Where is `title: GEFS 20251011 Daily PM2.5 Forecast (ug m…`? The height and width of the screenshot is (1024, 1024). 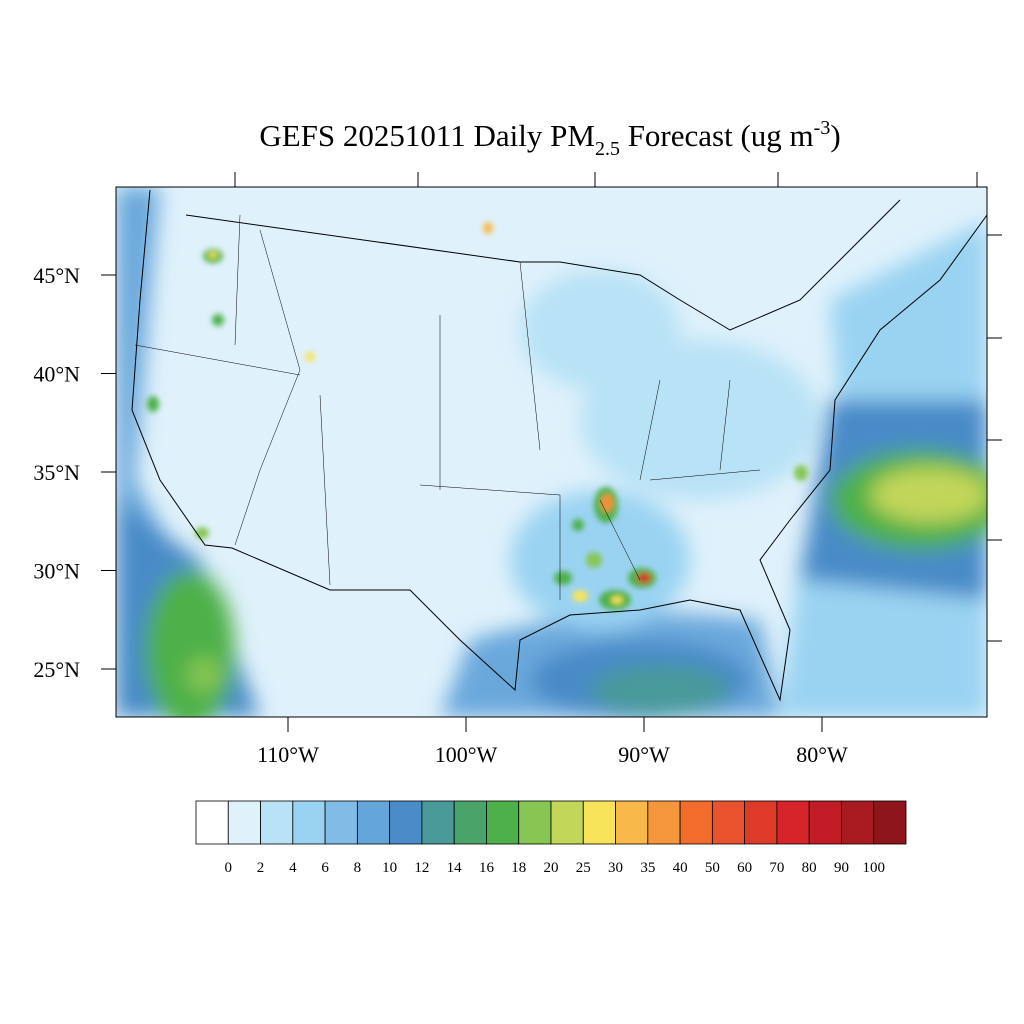 title: GEFS 20251011 Daily PM2.5 Forecast (ug m… is located at coordinates (549, 138).